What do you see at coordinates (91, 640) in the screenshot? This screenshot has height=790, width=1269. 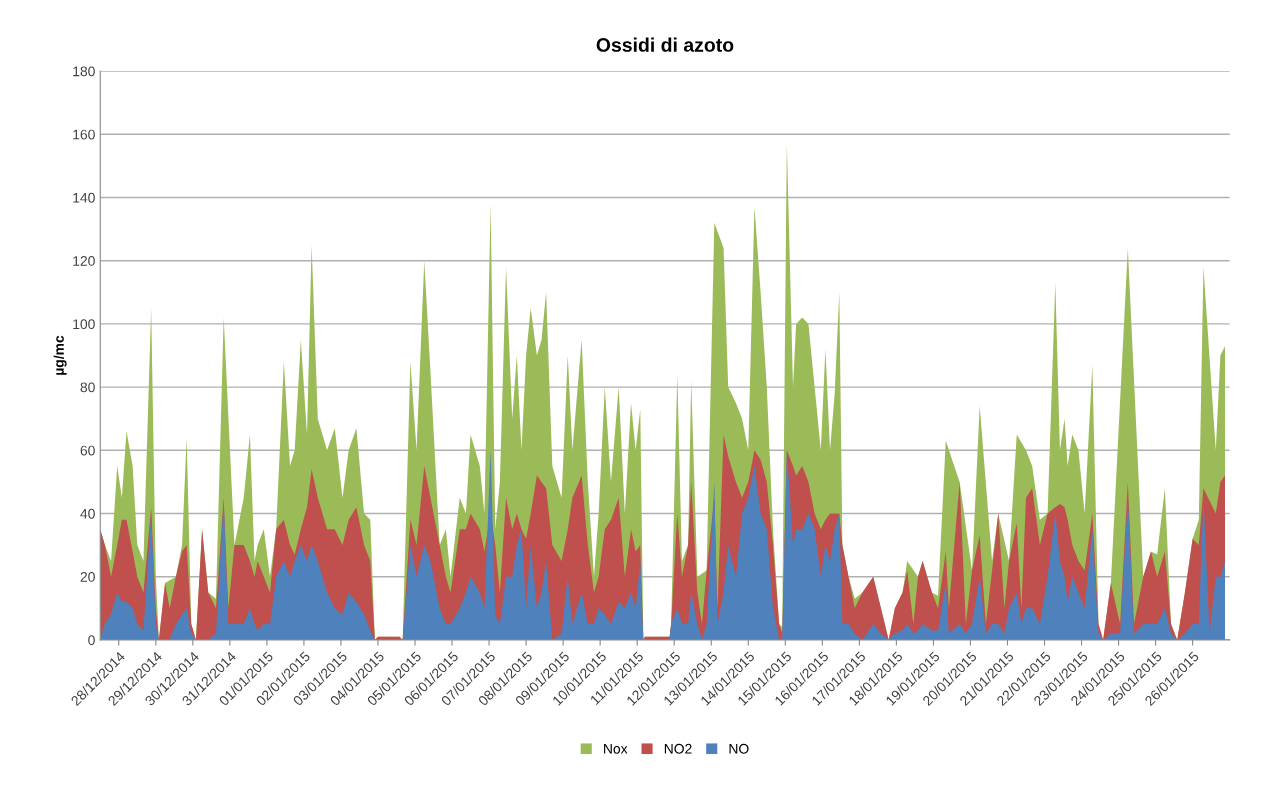 I see `y-tick-label: 0` at bounding box center [91, 640].